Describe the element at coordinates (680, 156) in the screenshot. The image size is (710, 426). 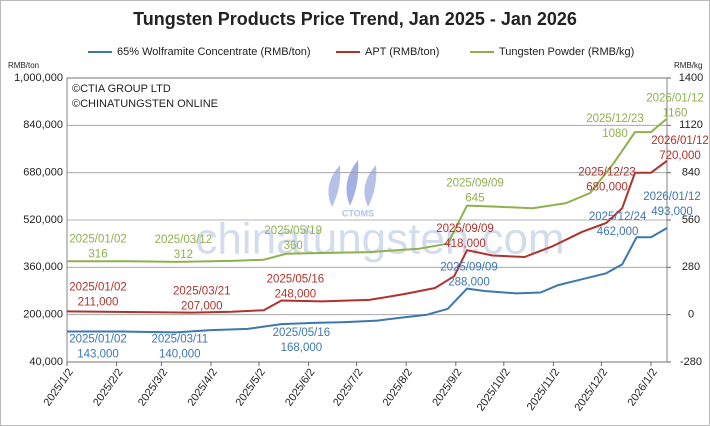
I see `annotation-value: 720,000` at that location.